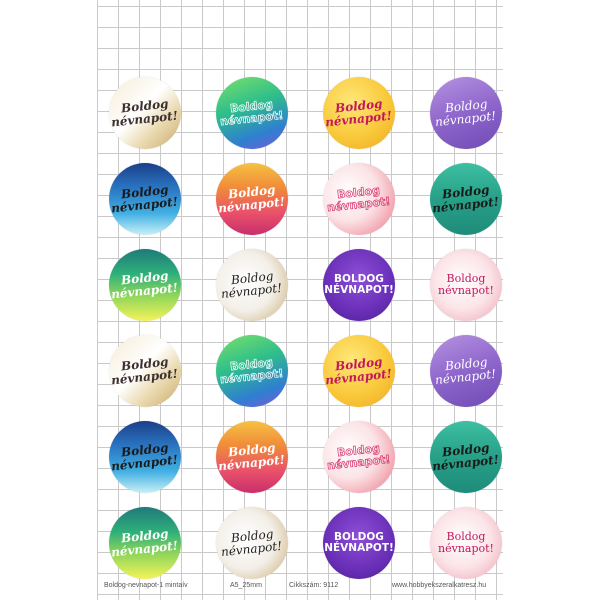 The height and width of the screenshot is (600, 600). What do you see at coordinates (146, 585) in the screenshot?
I see `template-name: Boldog-nevnapot-1 mintaív` at bounding box center [146, 585].